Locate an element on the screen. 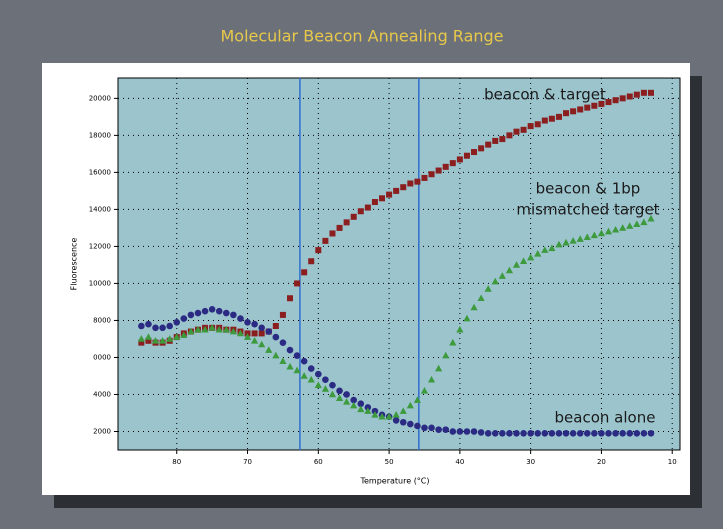 This screenshot has height=529, width=723. annotation: mismatched target is located at coordinates (587, 210).